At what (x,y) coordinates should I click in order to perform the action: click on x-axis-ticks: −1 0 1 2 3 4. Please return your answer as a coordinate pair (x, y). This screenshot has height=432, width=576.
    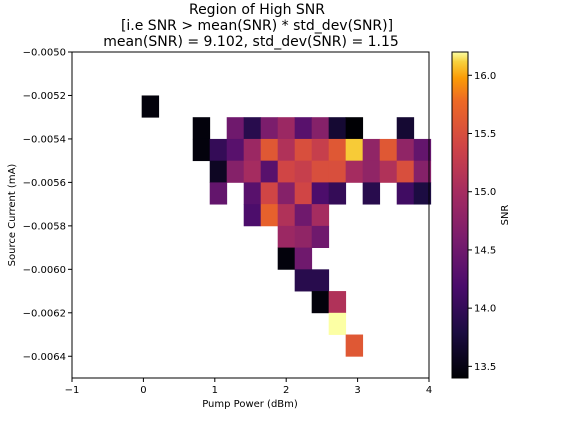
    Looking at the image, I should click on (248, 387).